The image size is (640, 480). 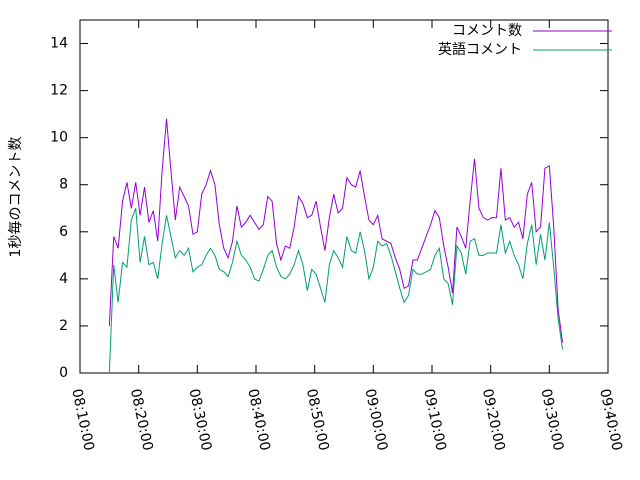 What do you see at coordinates (63, 232) in the screenshot?
I see `y-tick-label: 6` at bounding box center [63, 232].